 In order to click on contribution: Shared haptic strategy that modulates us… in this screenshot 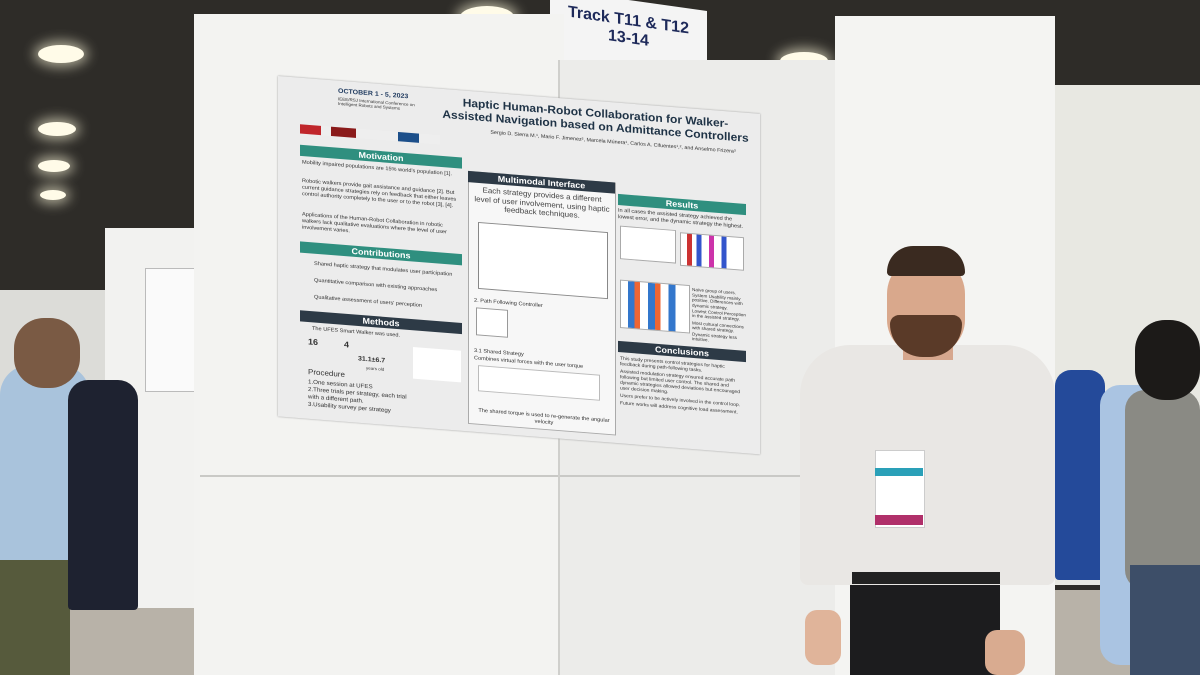, I will do `click(383, 269)`.